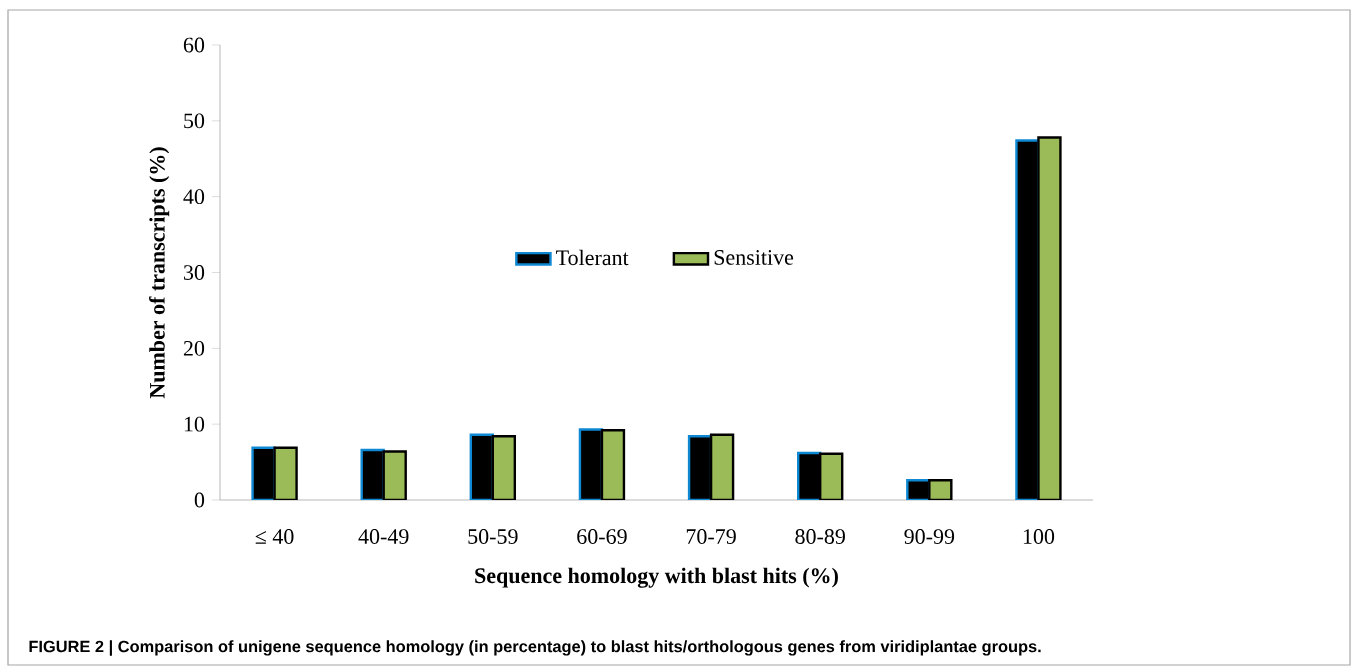  What do you see at coordinates (194, 272) in the screenshot?
I see `y-tick-label: 30` at bounding box center [194, 272].